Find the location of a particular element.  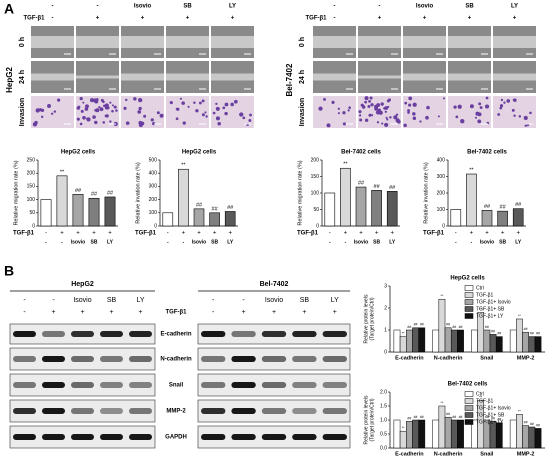

protein-label: N-cadherin is located at coordinates (176, 360).